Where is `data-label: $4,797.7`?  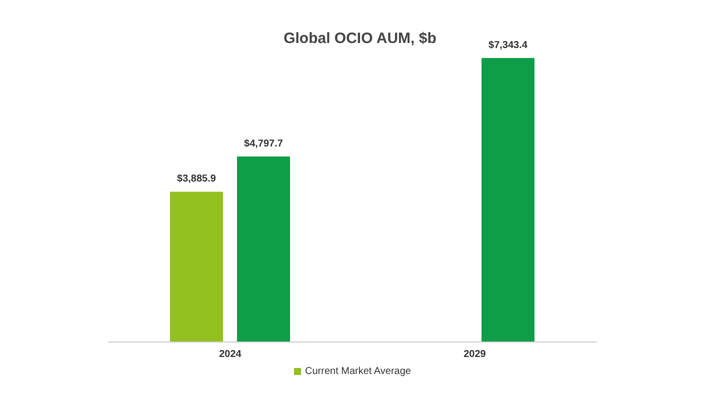
data-label: $4,797.7 is located at coordinates (264, 144).